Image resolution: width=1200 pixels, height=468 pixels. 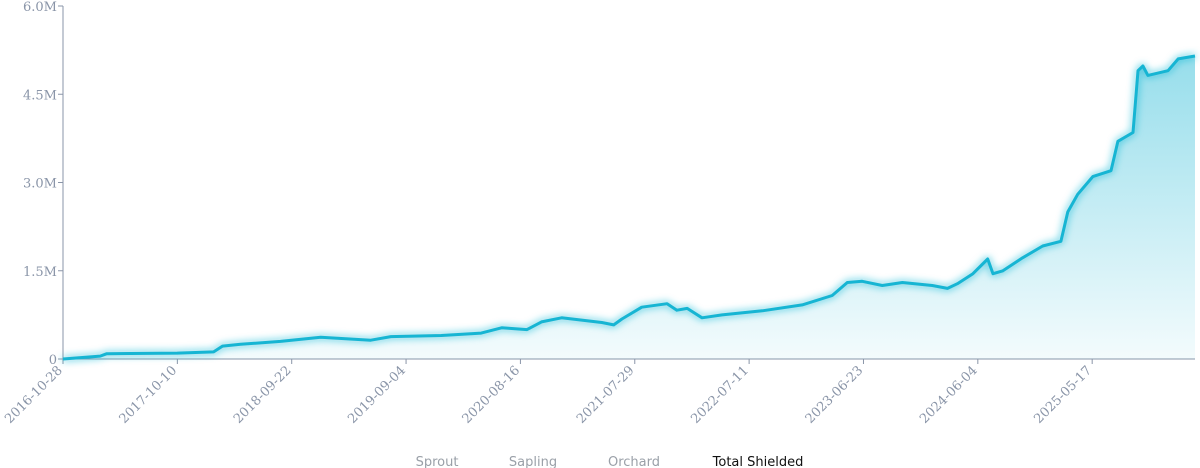 What do you see at coordinates (40, 7) in the screenshot?
I see `y-tick-label: 6.0M` at bounding box center [40, 7].